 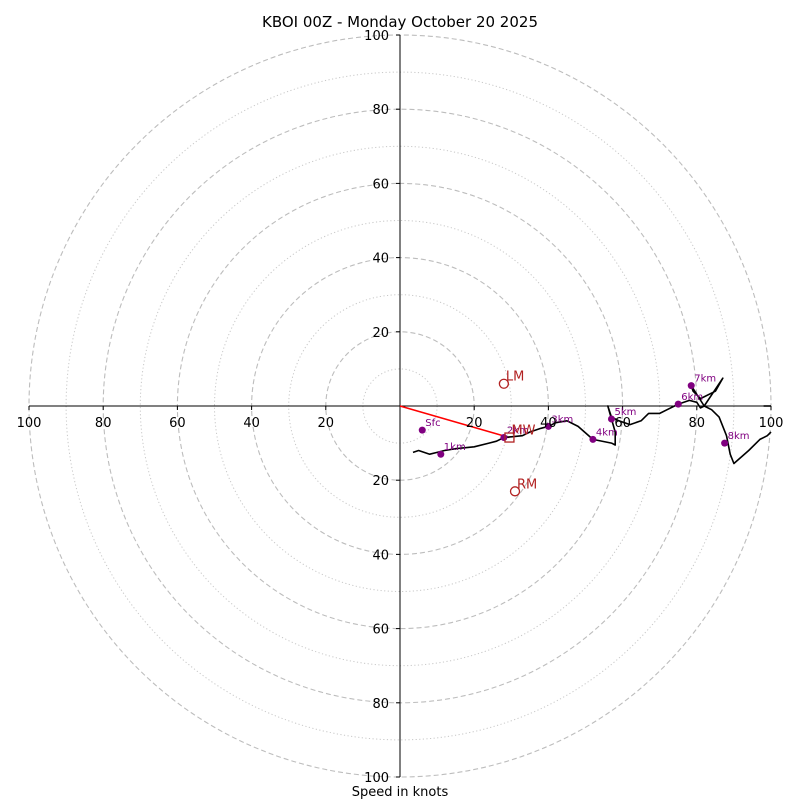 I want to click on storm-motion-marker-mw, so click(x=509, y=437).